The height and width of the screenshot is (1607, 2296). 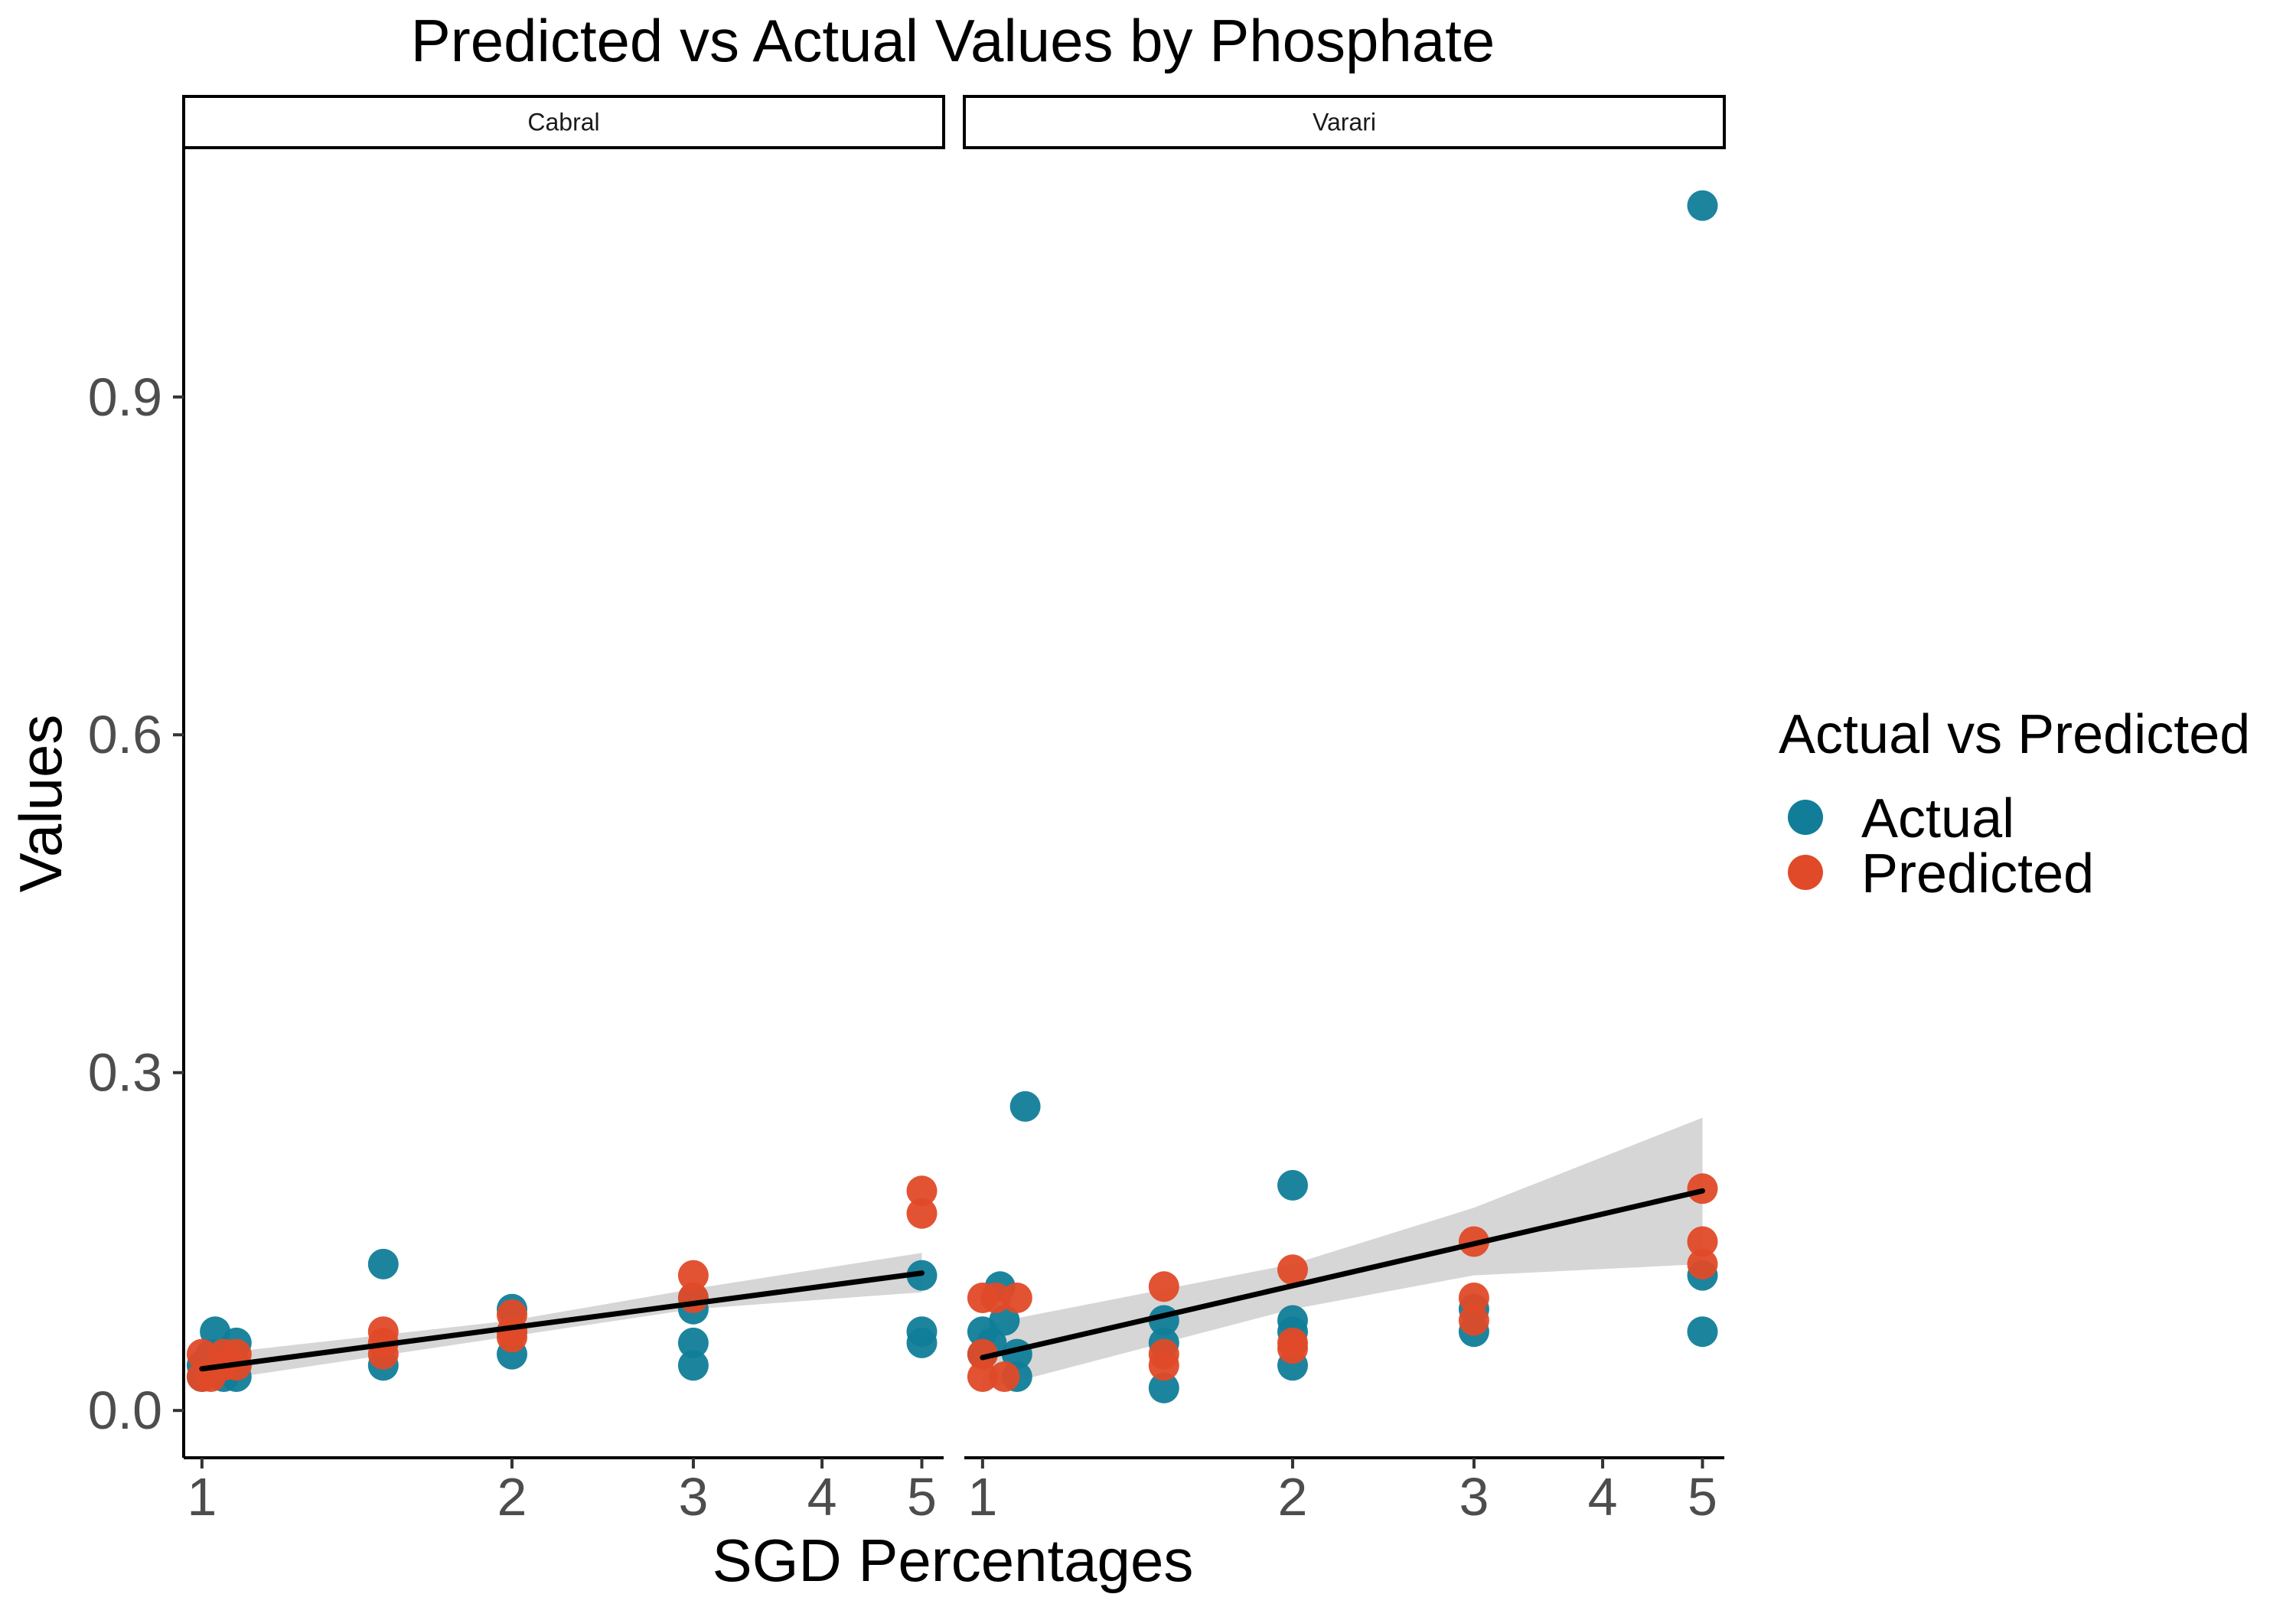 I want to click on legend: Actual vs Predicted Actual Predicted, so click(x=2014, y=805).